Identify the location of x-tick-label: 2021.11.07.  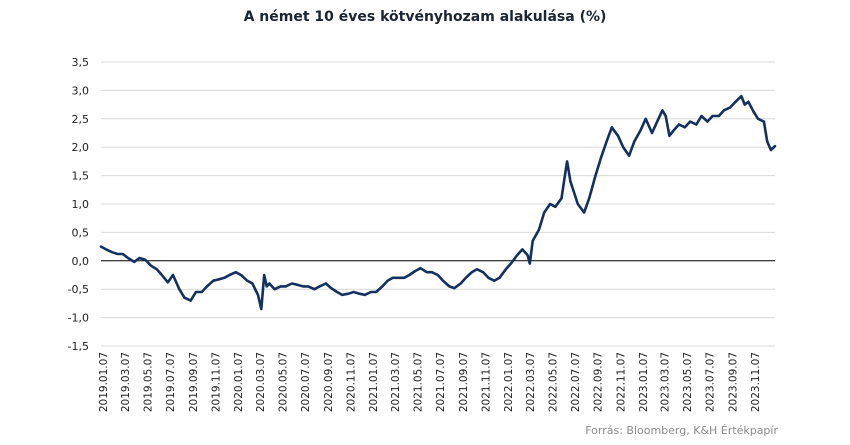
(486, 382).